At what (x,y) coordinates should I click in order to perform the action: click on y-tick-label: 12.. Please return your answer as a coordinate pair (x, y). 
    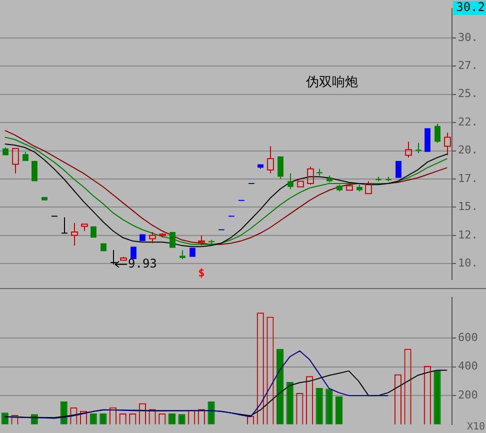
    Looking at the image, I should click on (468, 235).